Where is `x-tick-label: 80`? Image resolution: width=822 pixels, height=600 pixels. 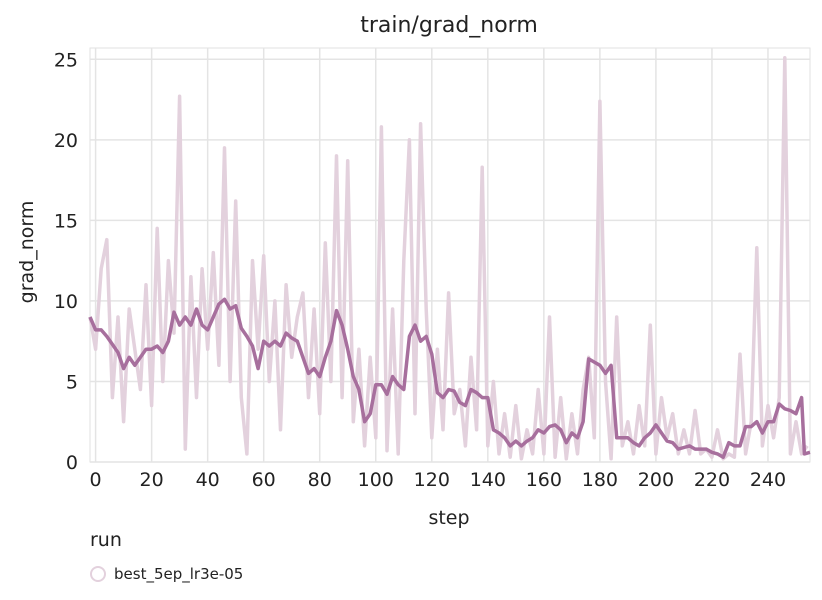 x-tick-label: 80 is located at coordinates (320, 480).